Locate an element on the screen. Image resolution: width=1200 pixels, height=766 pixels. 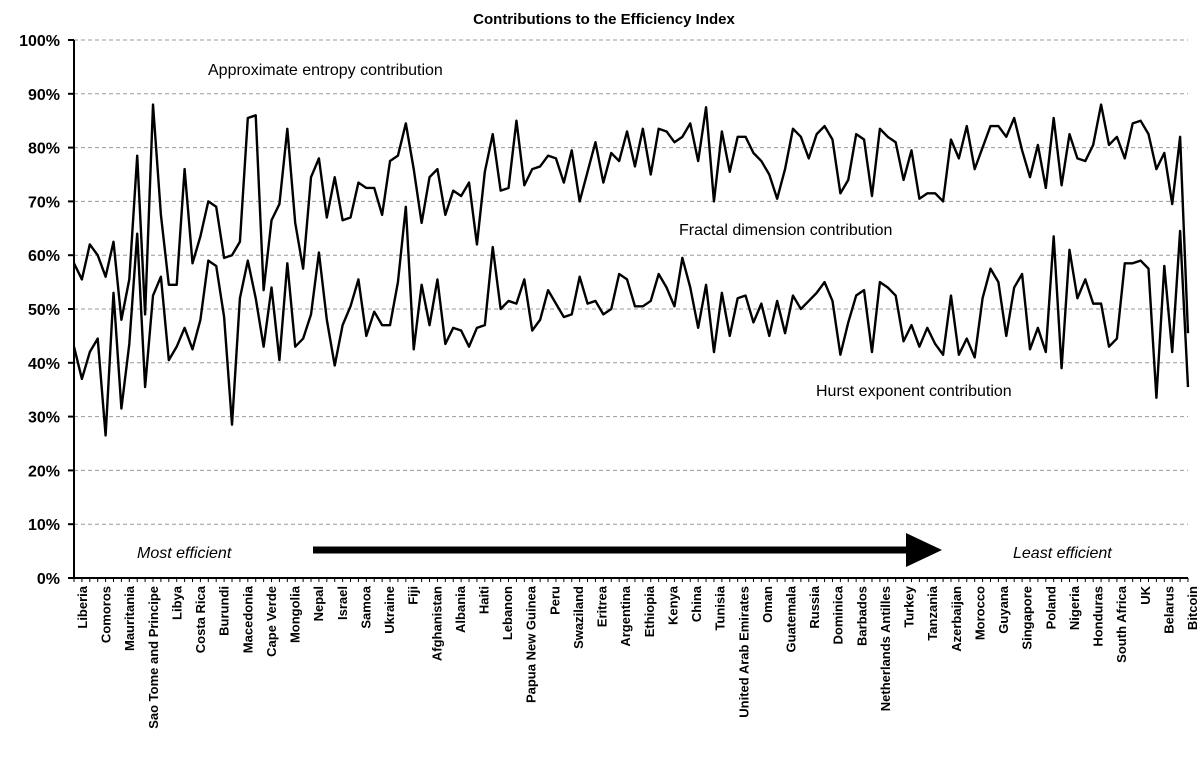
x-tick-label: Peru is located at coordinates (554, 600).